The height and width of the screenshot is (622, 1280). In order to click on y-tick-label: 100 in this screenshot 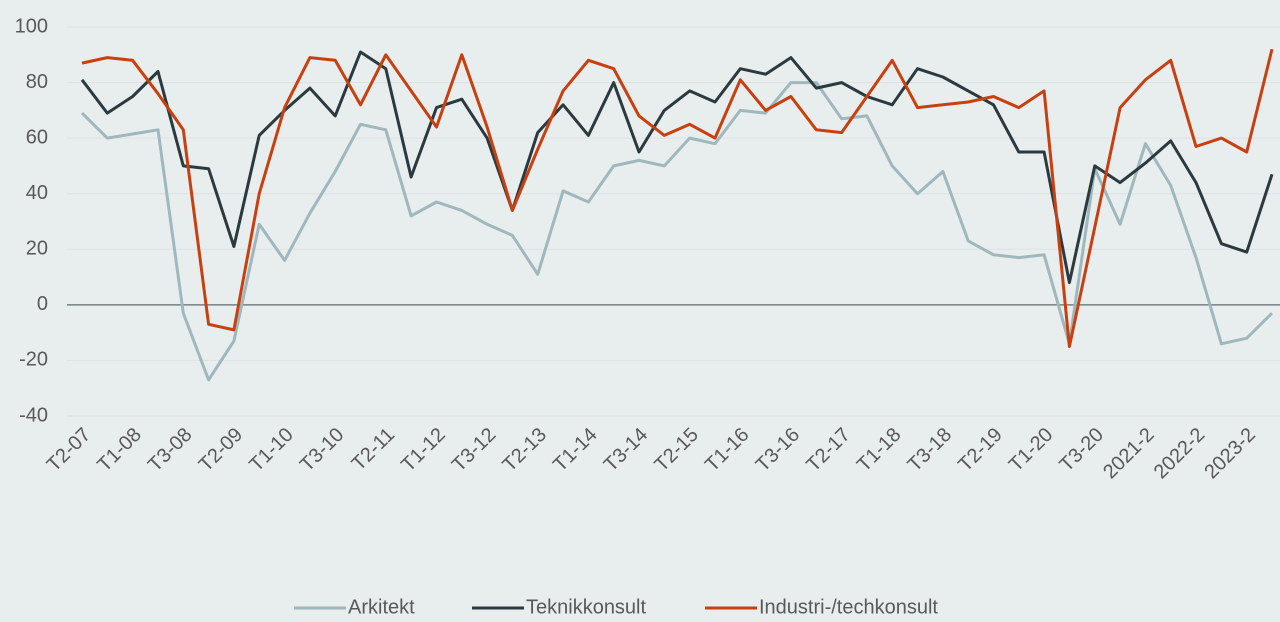, I will do `click(31, 26)`.